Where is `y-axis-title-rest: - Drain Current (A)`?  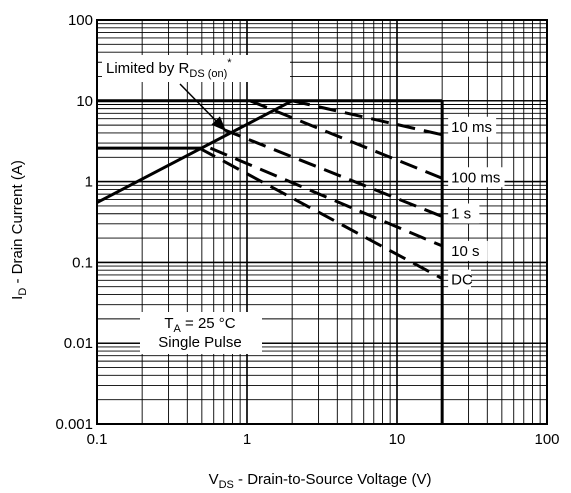
y-axis-title-rest: - Drain Current (A) is located at coordinates (17, 224).